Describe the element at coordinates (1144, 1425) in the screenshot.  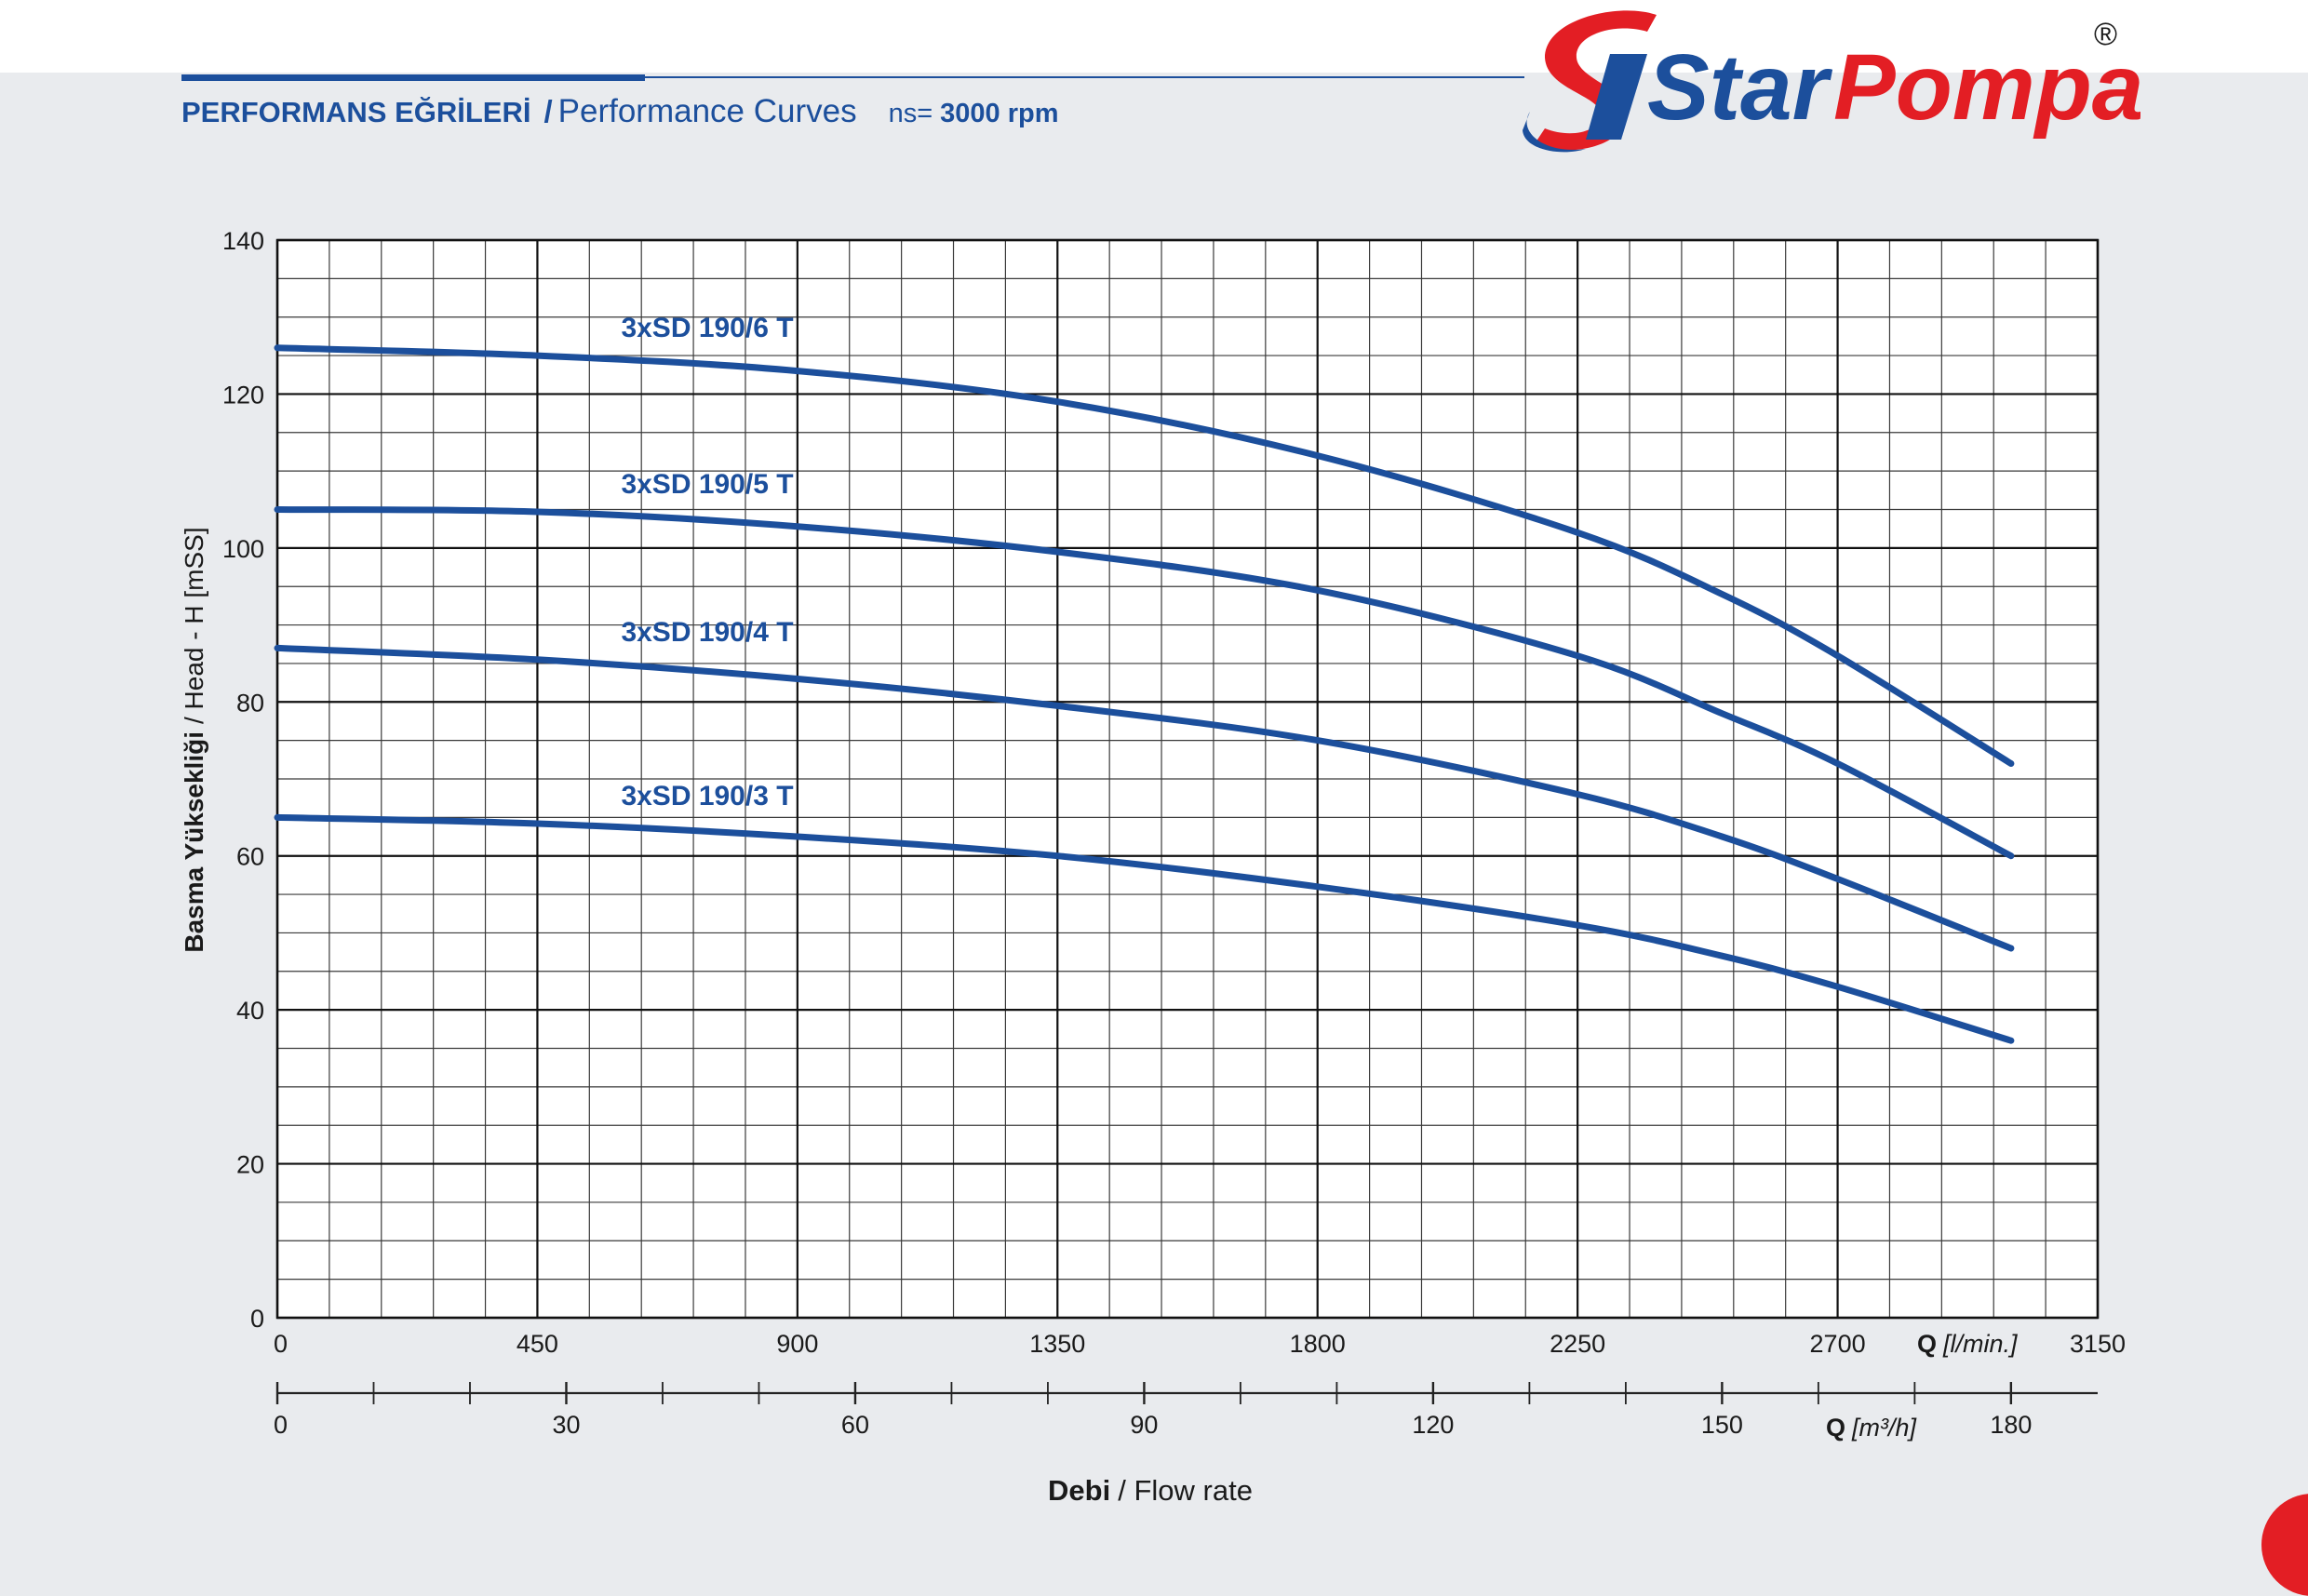
I see `x2-tick-label: 90` at that location.